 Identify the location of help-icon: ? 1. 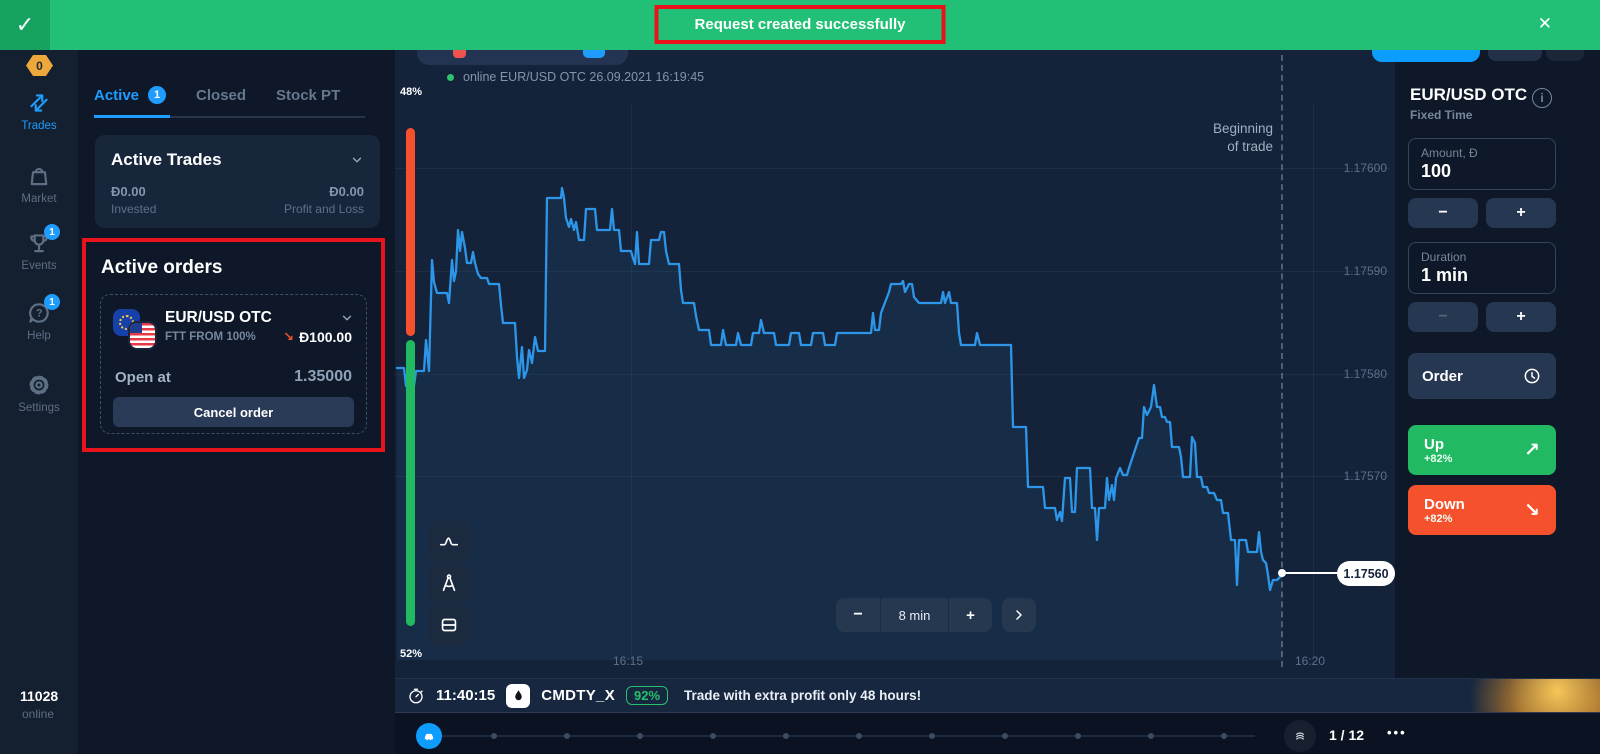
(43, 310).